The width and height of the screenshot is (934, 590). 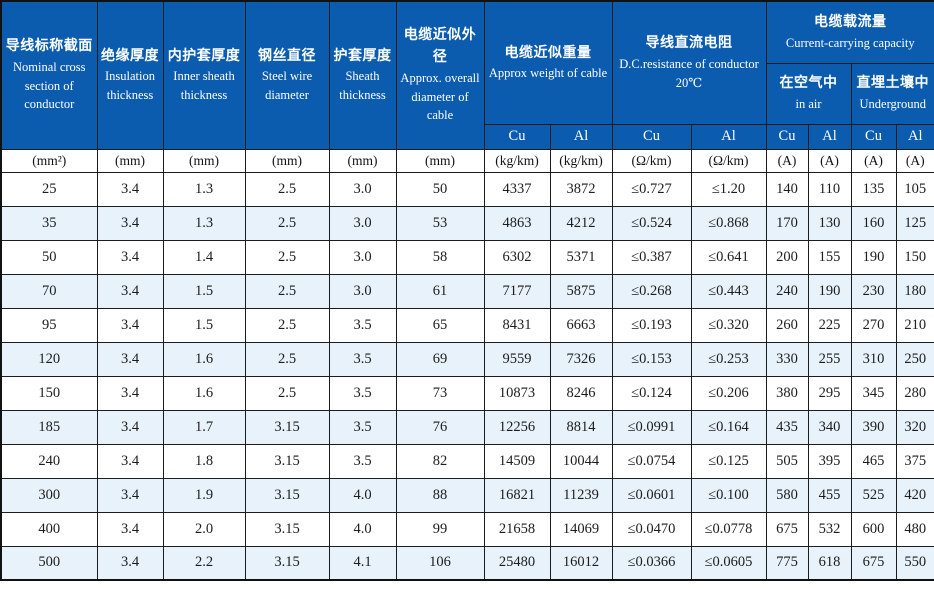 What do you see at coordinates (914, 393) in the screenshot?
I see `table-cell: 280` at bounding box center [914, 393].